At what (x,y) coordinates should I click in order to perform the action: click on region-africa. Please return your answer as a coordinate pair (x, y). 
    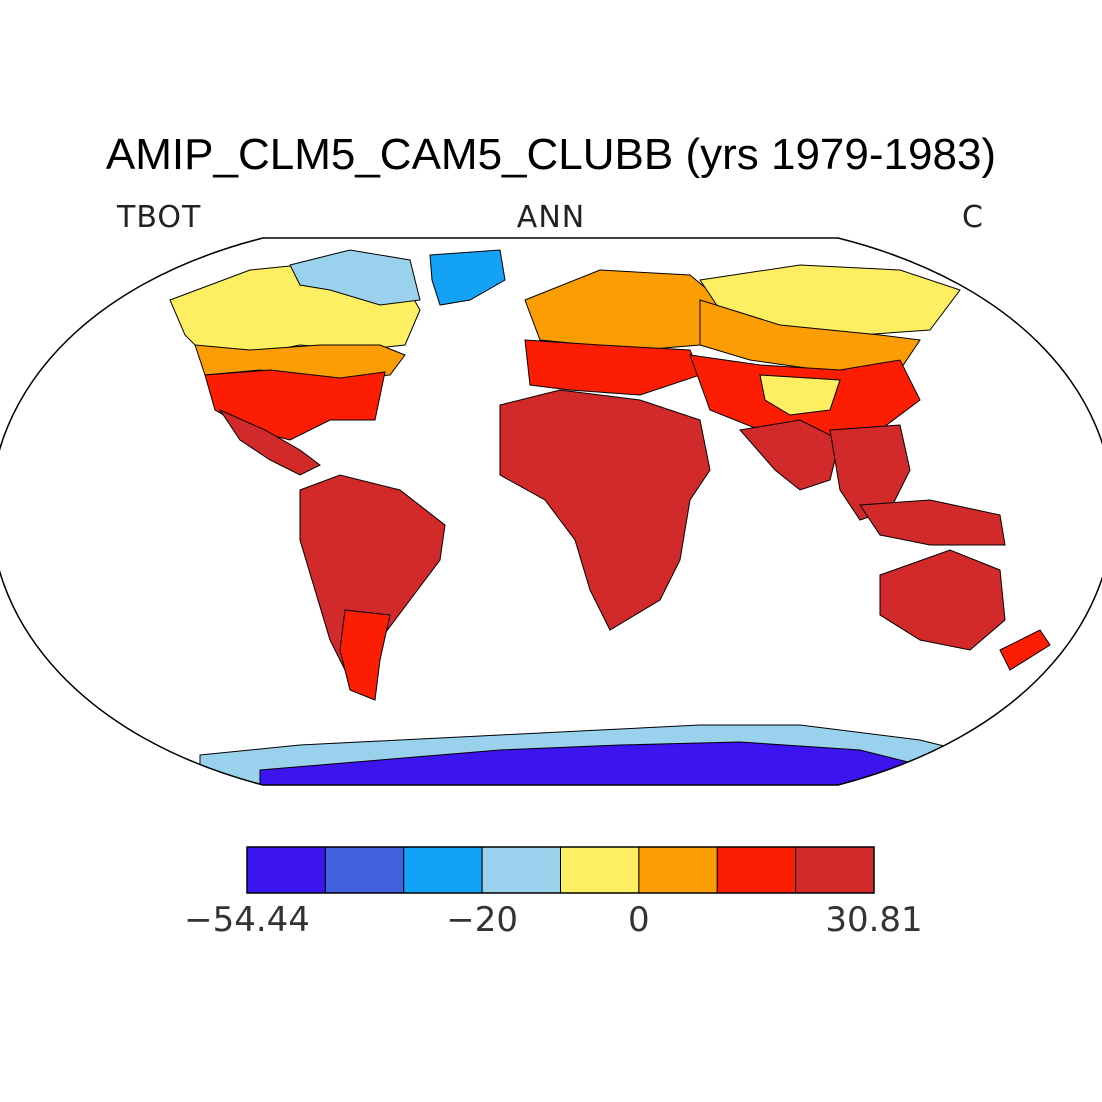
    Looking at the image, I should click on (605, 510).